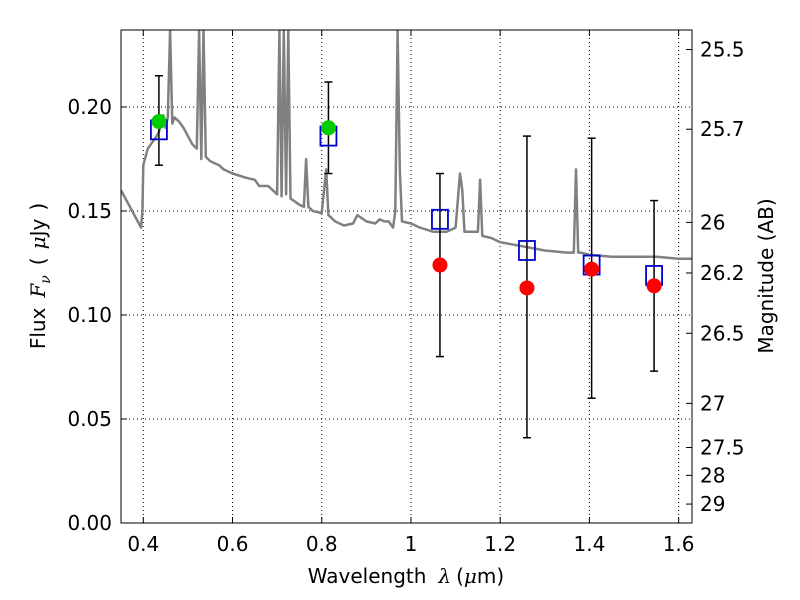 This screenshot has width=800, height=600. I want to click on x-axis-label-unit-mu: μ, so click(470, 576).